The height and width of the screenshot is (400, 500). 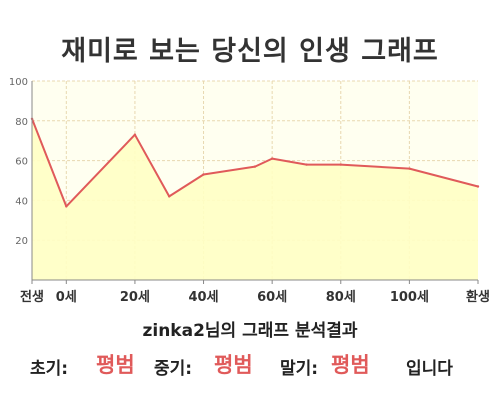 I want to click on chart-title: 재미로 보는 당신의 인생 그래프, so click(x=250, y=51).